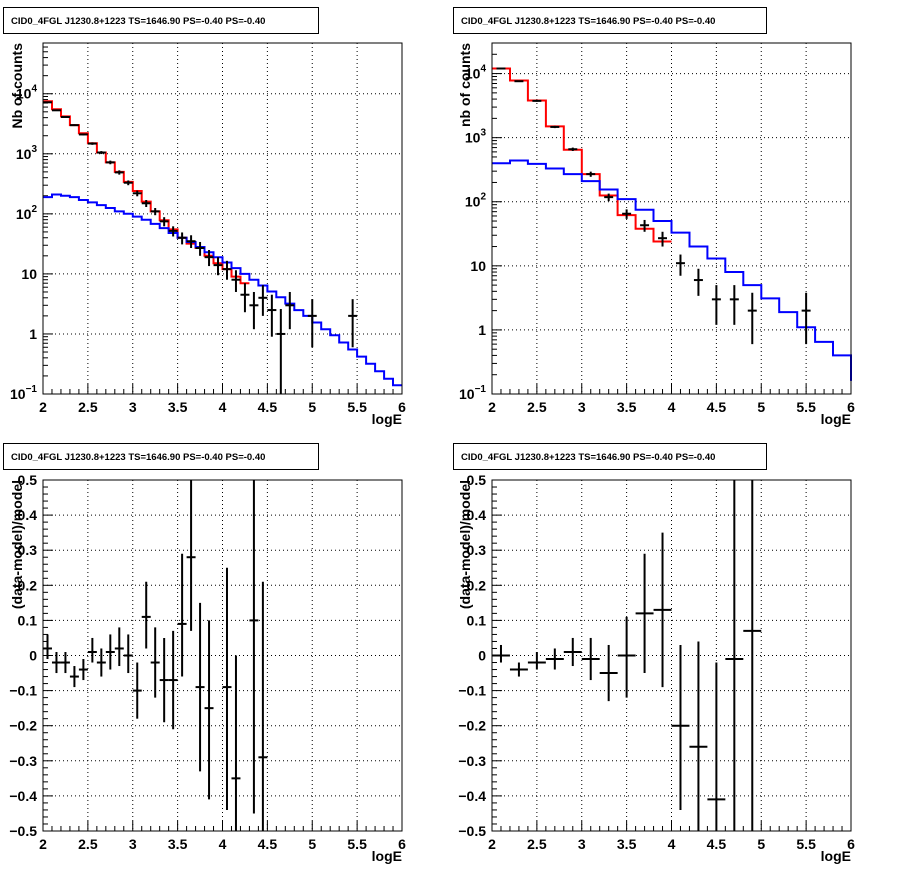 This screenshot has height=875, width=898. What do you see at coordinates (582, 155) in the screenshot?
I see `model-total-line` at bounding box center [582, 155].